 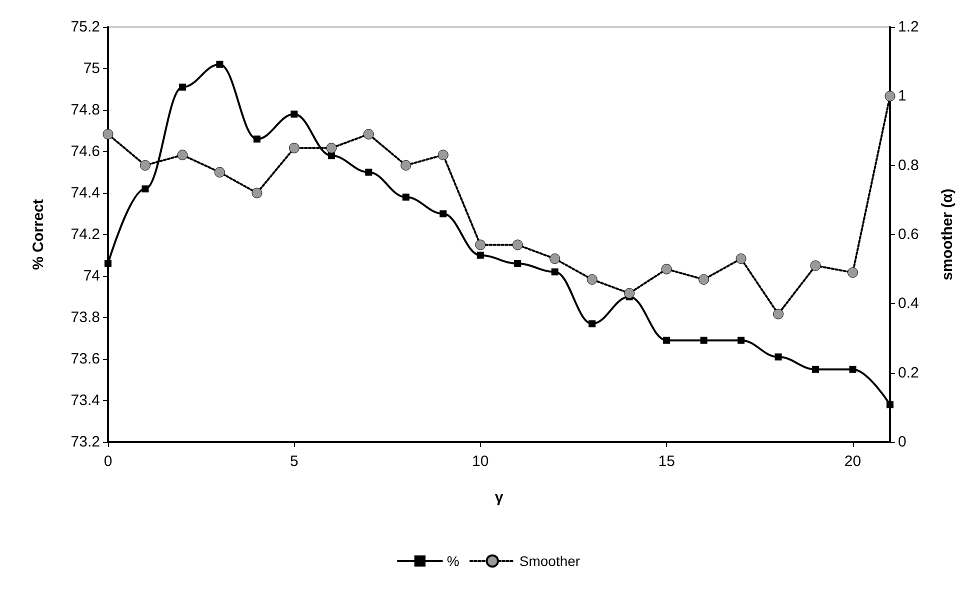 What do you see at coordinates (108, 461) in the screenshot?
I see `x-tick-label: 0` at bounding box center [108, 461].